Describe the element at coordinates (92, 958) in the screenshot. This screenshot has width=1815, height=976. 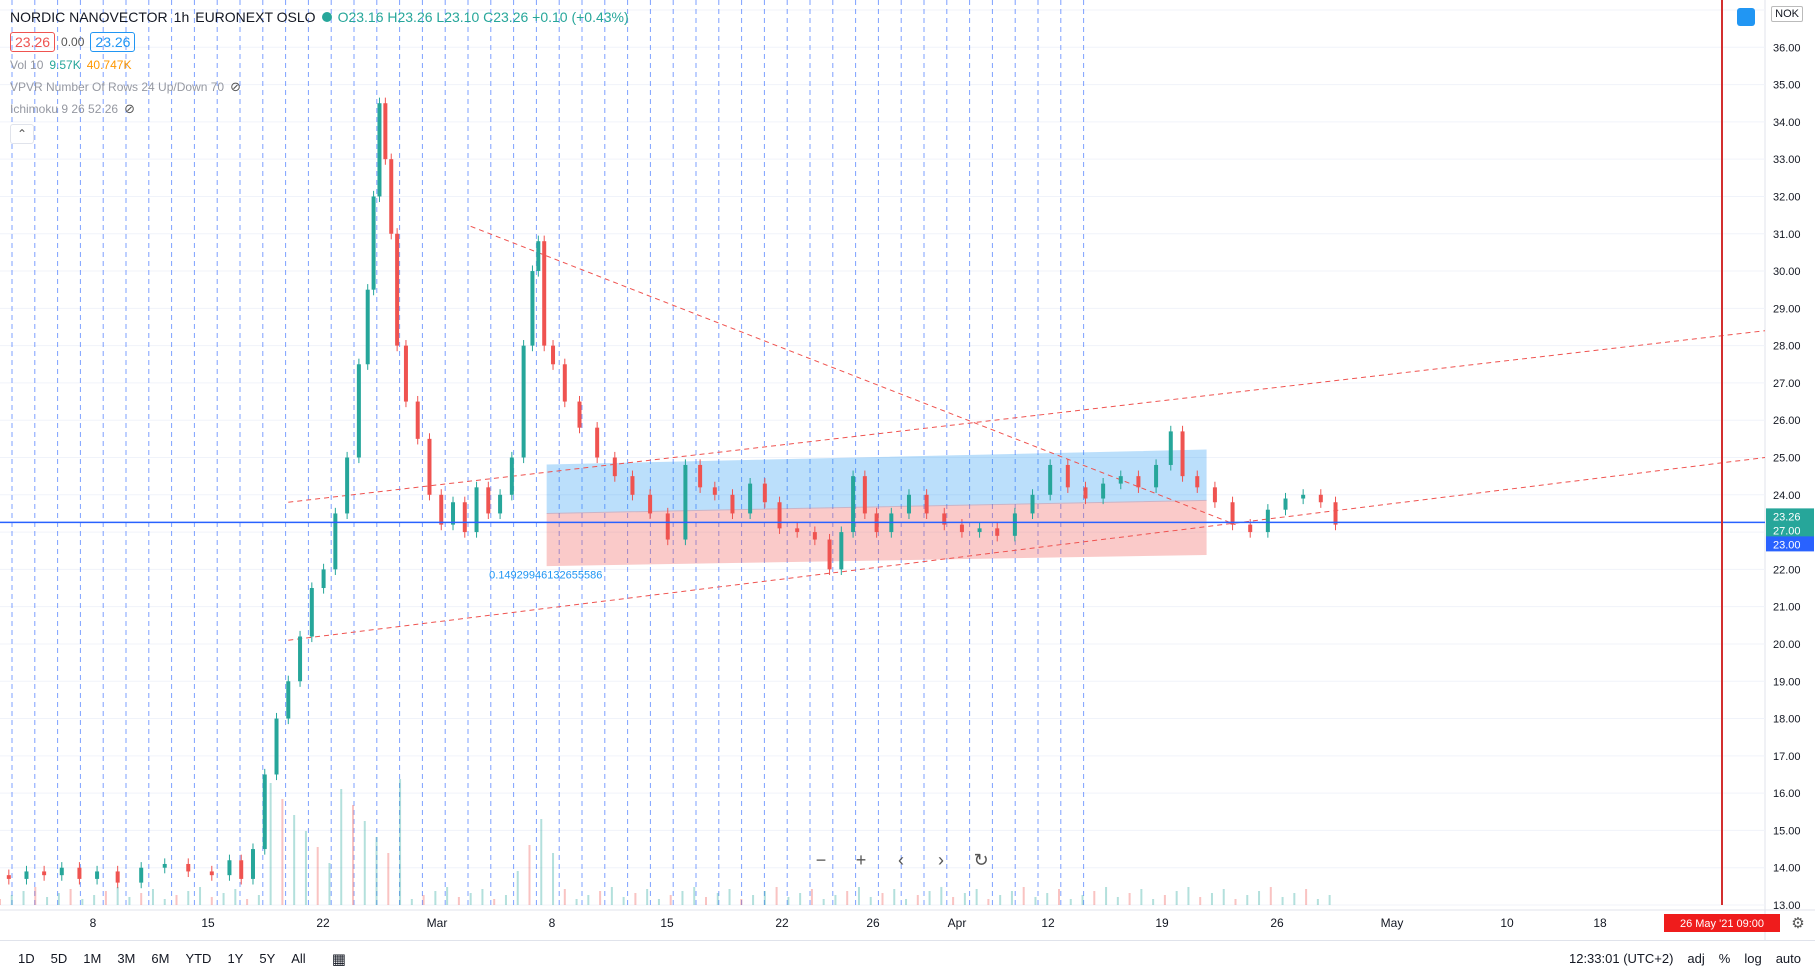
I see `range-1m: 1M` at that location.